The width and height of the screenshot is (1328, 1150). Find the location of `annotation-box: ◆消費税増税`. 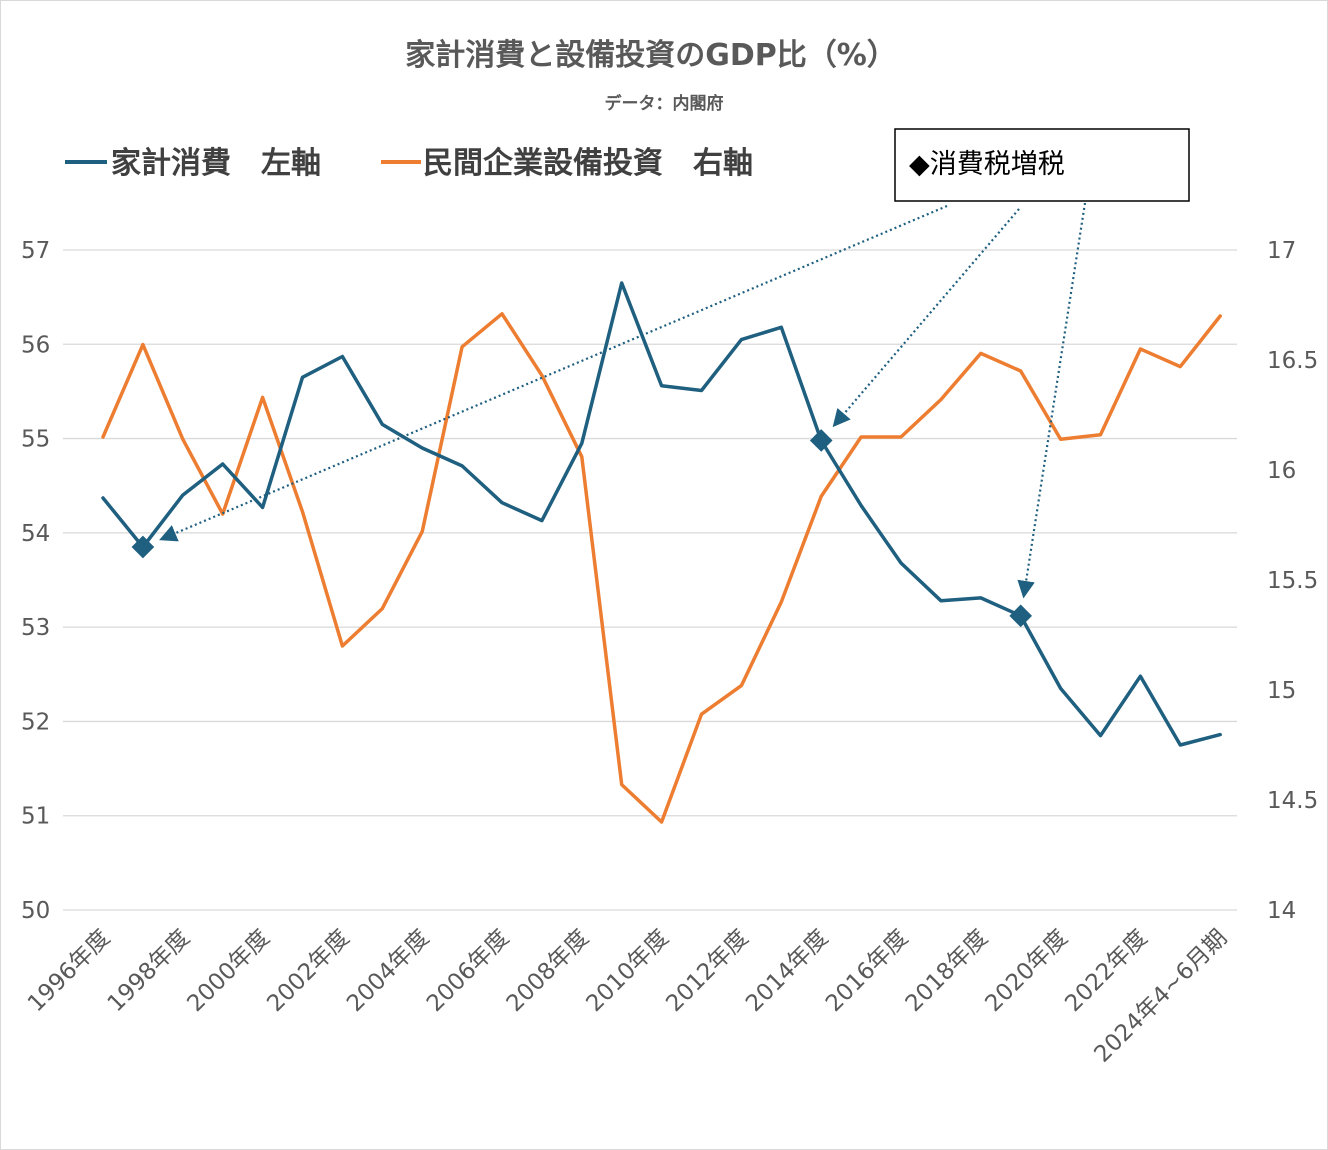

annotation-box: ◆消費税増税 is located at coordinates (1042, 165).